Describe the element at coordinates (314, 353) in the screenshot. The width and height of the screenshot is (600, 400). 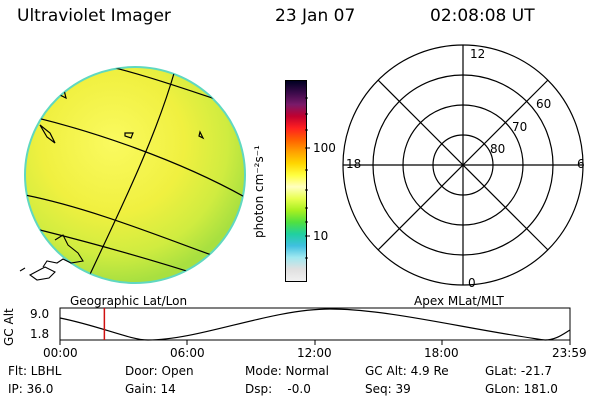
I see `altitude-xtick-2: 12:00` at that location.